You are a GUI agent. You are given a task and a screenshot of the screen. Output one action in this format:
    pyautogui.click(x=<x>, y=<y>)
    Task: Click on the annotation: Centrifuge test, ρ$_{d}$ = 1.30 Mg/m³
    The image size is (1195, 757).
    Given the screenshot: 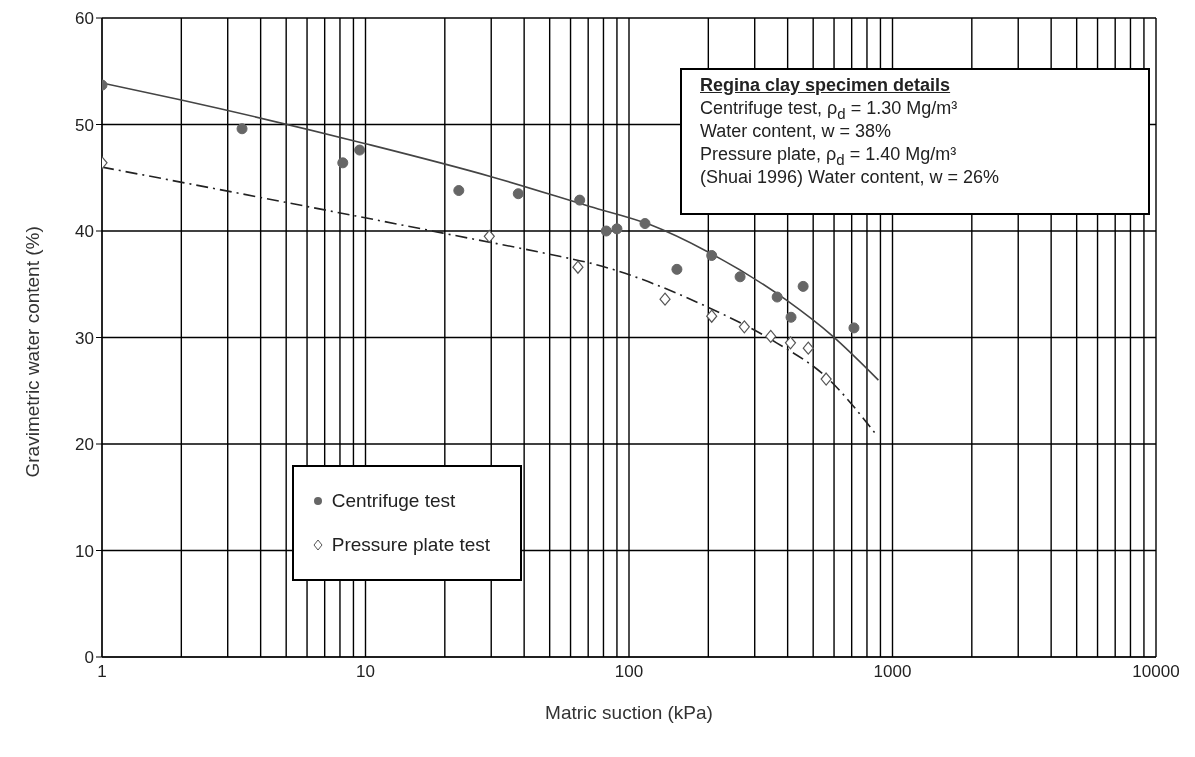 What is the action you would take?
    pyautogui.click(x=829, y=109)
    